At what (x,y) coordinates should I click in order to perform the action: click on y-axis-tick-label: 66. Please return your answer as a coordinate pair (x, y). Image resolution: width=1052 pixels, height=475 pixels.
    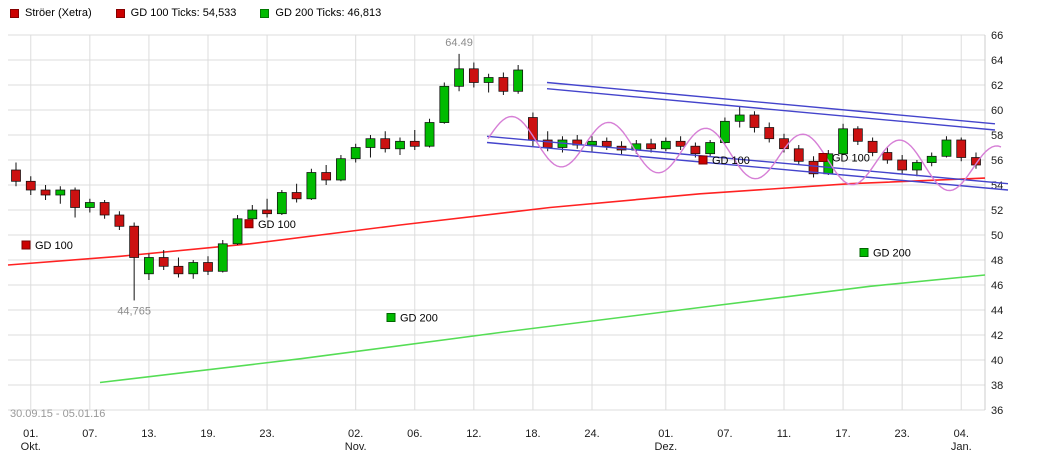
    Looking at the image, I should click on (997, 36).